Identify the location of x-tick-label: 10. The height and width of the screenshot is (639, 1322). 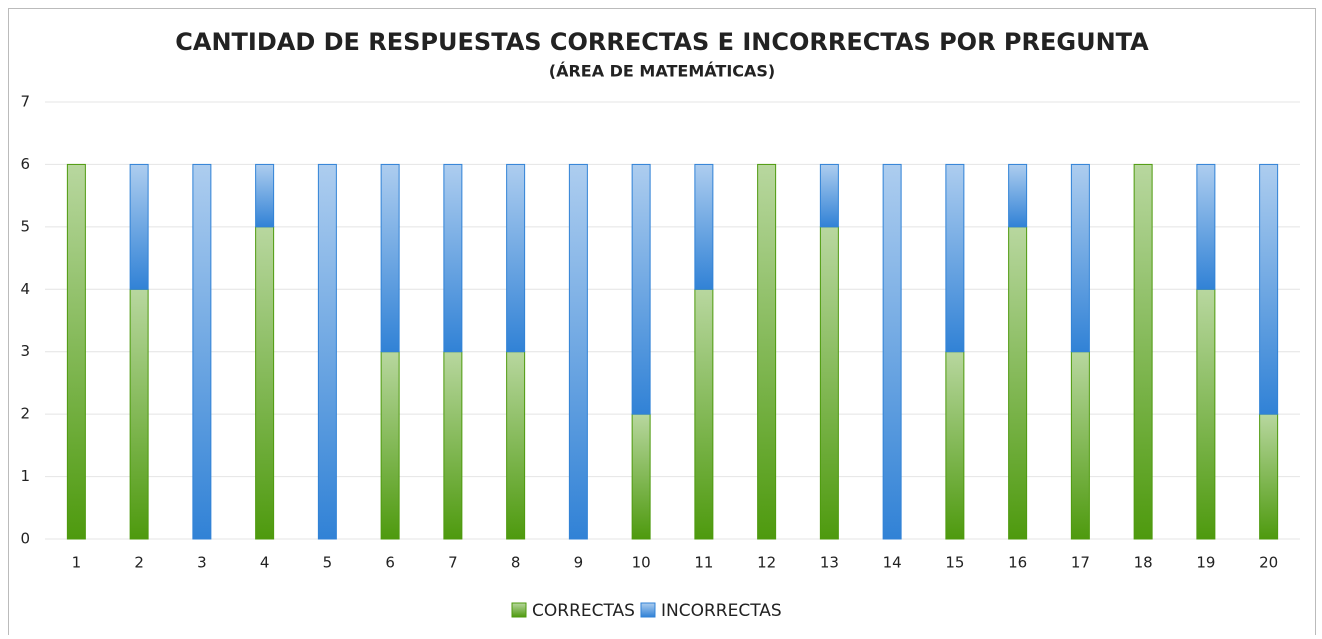
(641, 563).